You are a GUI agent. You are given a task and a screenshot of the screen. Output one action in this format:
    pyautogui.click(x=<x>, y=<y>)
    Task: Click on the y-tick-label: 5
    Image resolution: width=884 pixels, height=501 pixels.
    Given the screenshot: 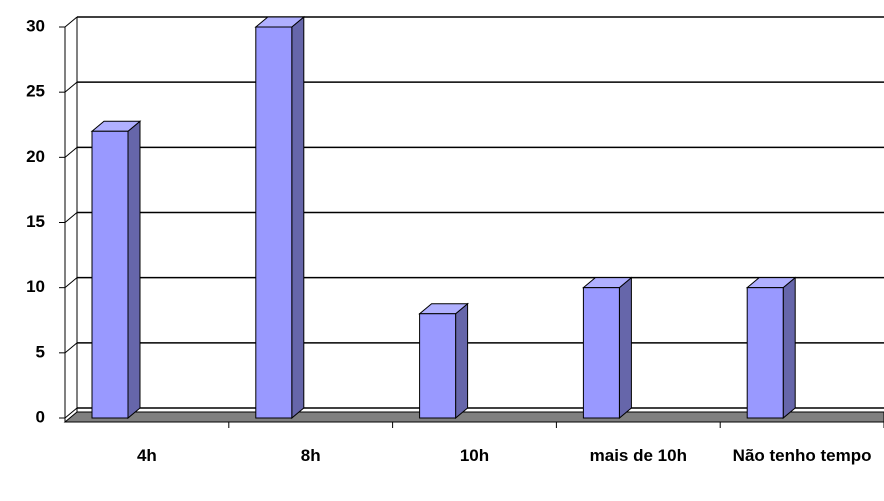 What is the action you would take?
    pyautogui.click(x=40, y=351)
    